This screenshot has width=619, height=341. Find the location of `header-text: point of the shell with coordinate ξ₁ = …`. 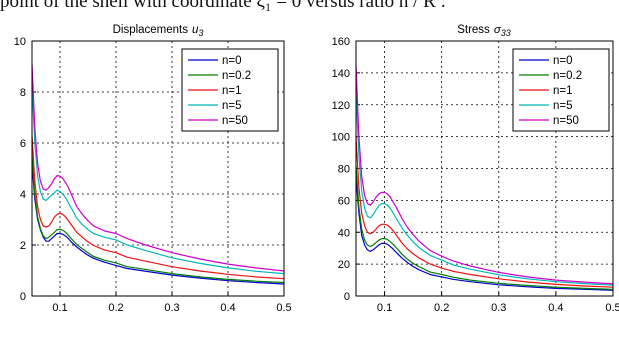

header-text: point of the shell with coordinate ξ₁ = … is located at coordinates (223, 5).